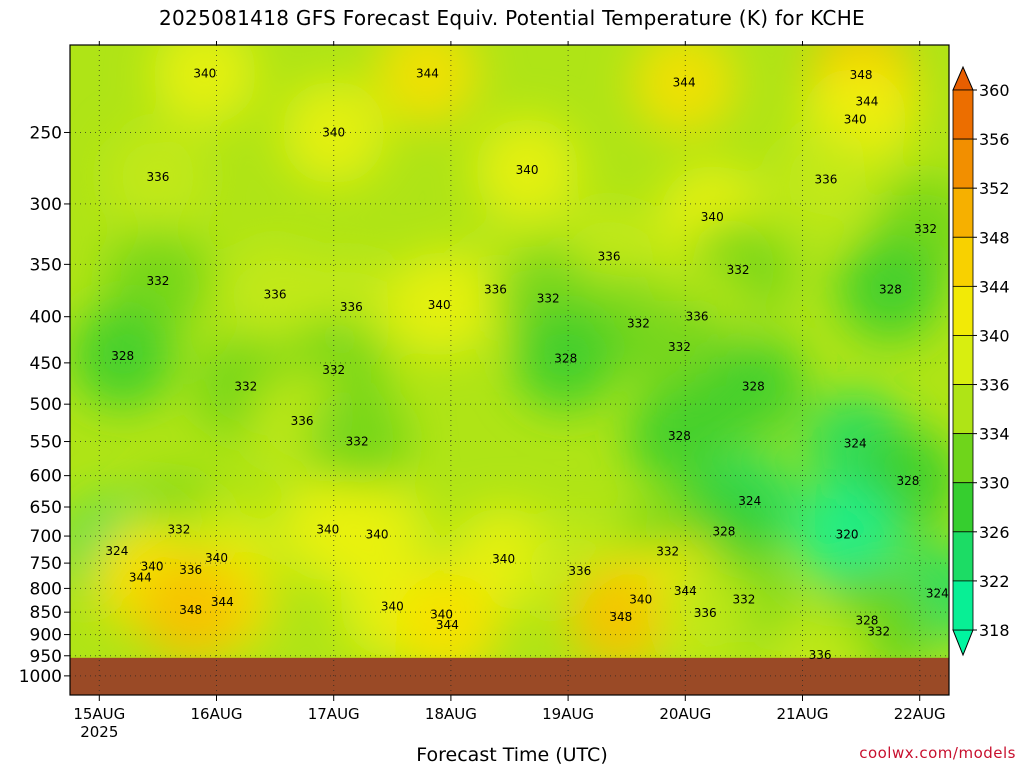 The image size is (1024, 768). Describe the element at coordinates (46, 589) in the screenshot. I see `y-tick-label: 800` at that location.